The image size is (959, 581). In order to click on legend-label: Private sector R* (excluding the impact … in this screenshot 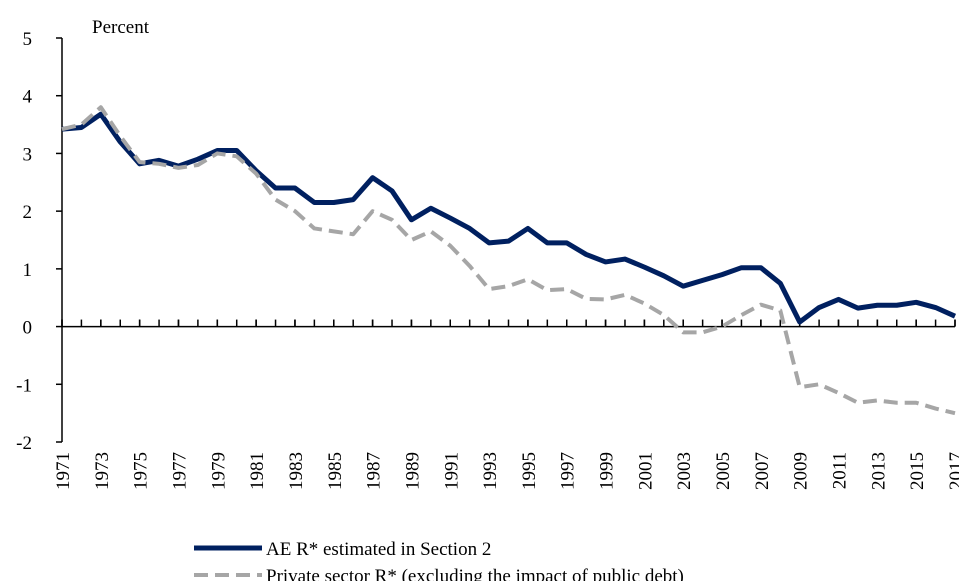, I will do `click(475, 573)`.